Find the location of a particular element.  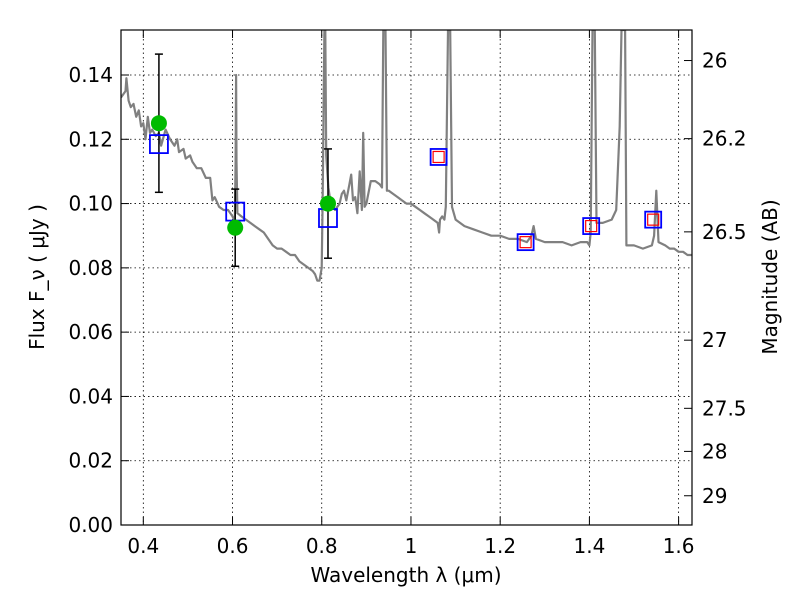

y-axis-title: Flux F_ν ( μJy ) is located at coordinates (37, 277).